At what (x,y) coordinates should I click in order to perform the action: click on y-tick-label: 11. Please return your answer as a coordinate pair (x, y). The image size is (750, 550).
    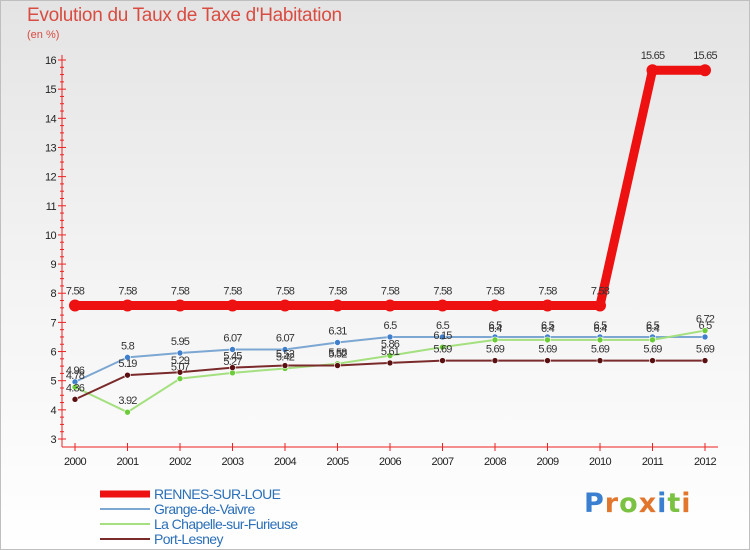
    Looking at the image, I should click on (51, 207).